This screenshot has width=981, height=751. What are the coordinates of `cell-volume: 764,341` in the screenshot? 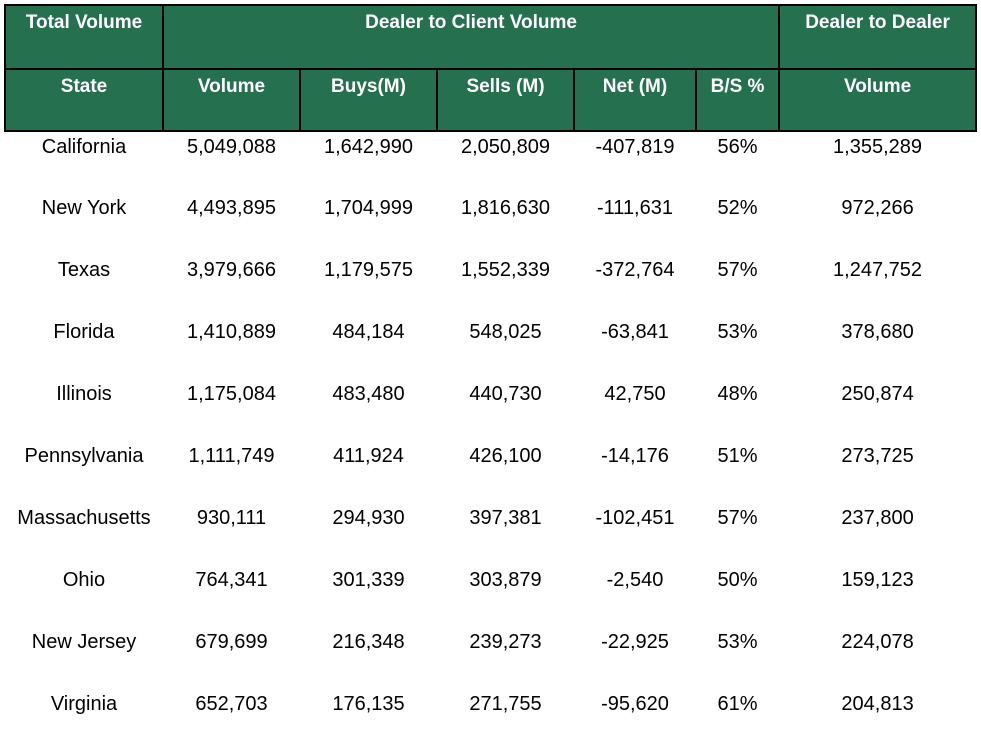 It's located at (231, 580).